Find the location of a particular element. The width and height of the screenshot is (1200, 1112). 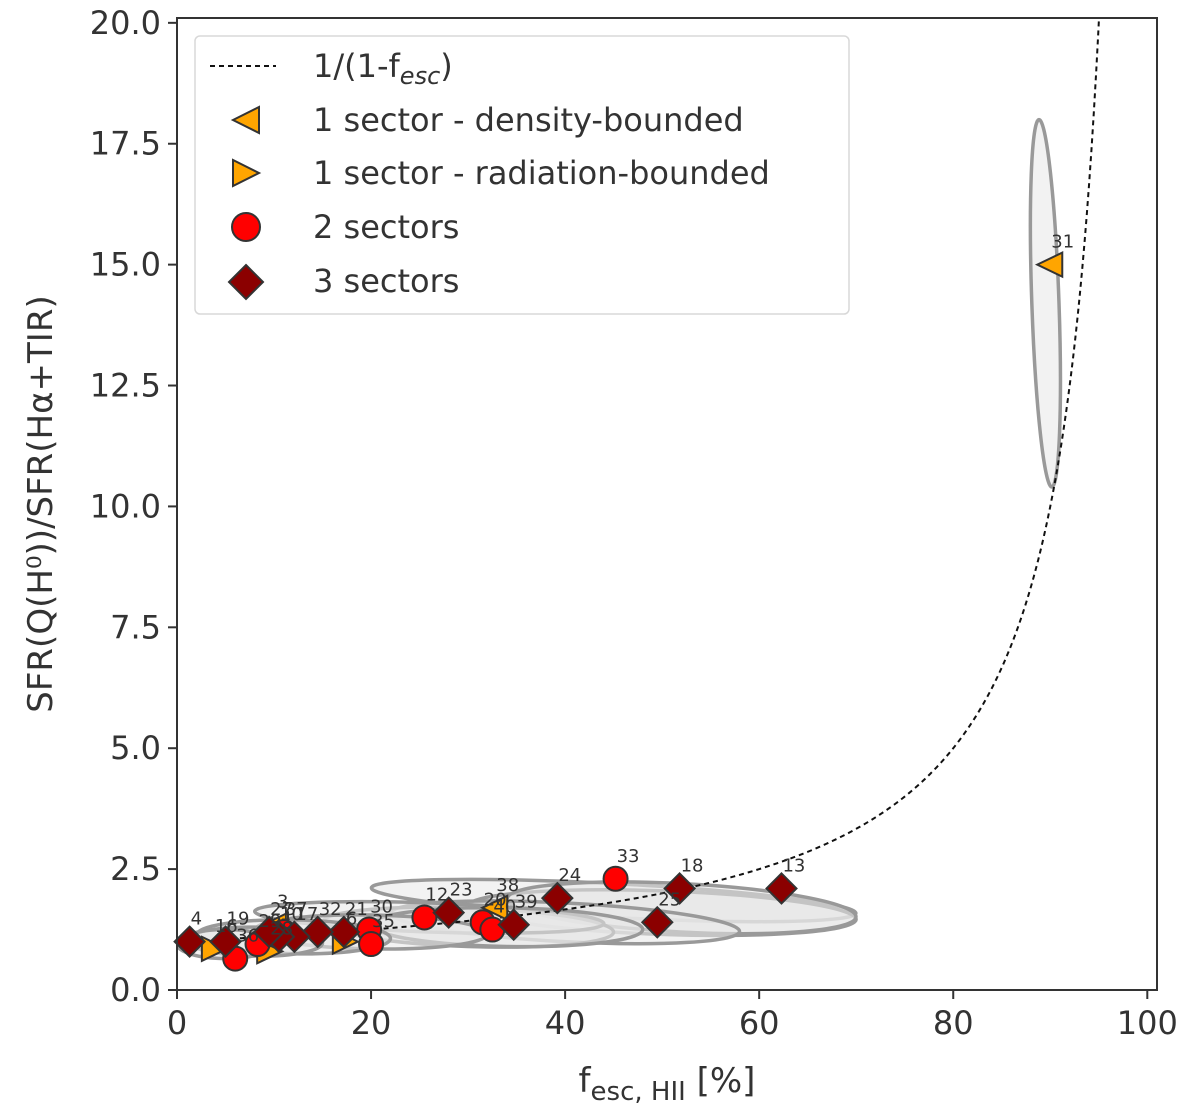

y-tick-label-0: 0.0 is located at coordinates (135, 990).